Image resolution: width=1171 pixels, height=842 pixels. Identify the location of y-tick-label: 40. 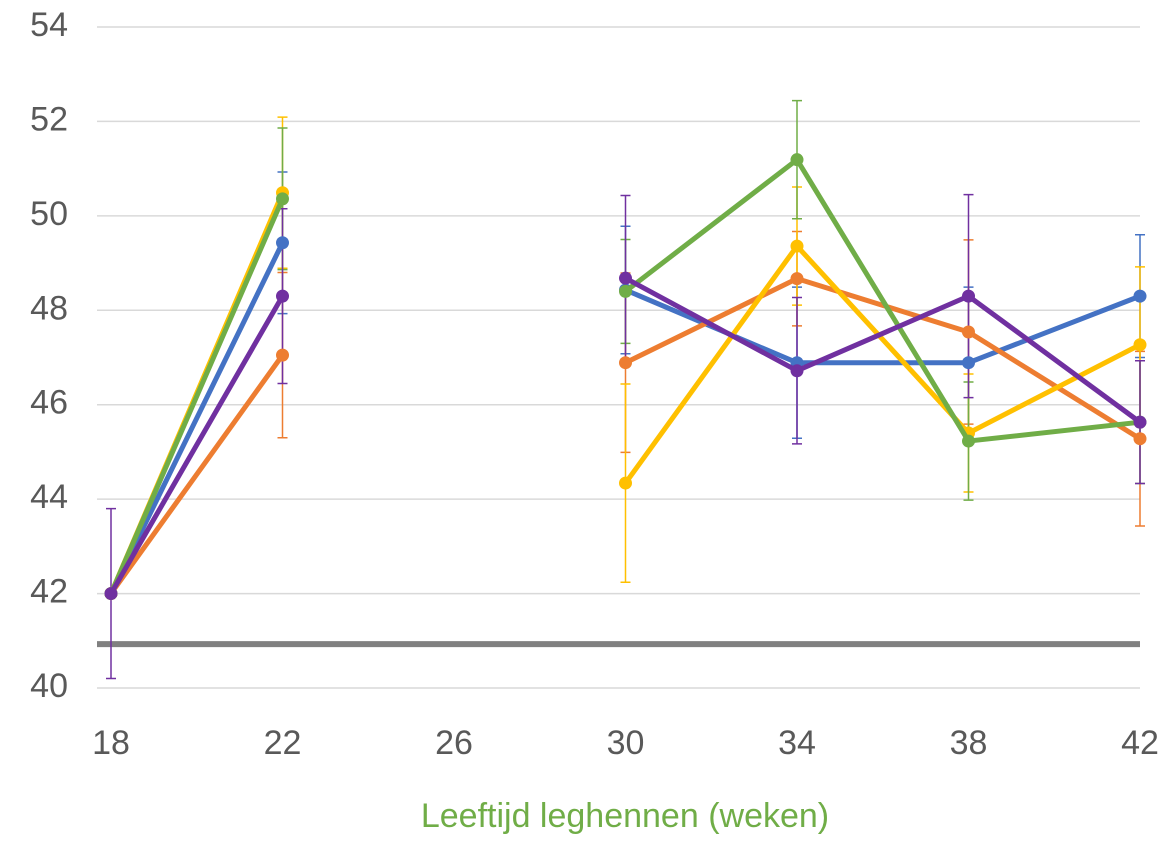
(49, 686).